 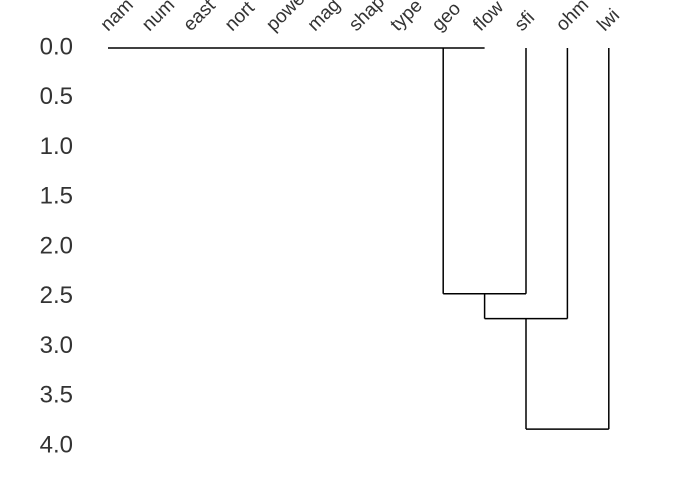 What do you see at coordinates (56, 345) in the screenshot?
I see `y-tick-label: 3.0` at bounding box center [56, 345].